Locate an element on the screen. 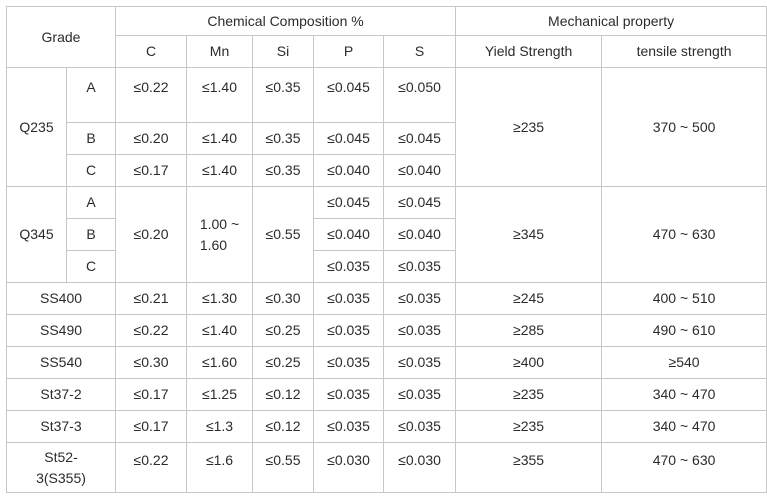  cell-tensile-q345: 470 ~ 630 is located at coordinates (684, 234).